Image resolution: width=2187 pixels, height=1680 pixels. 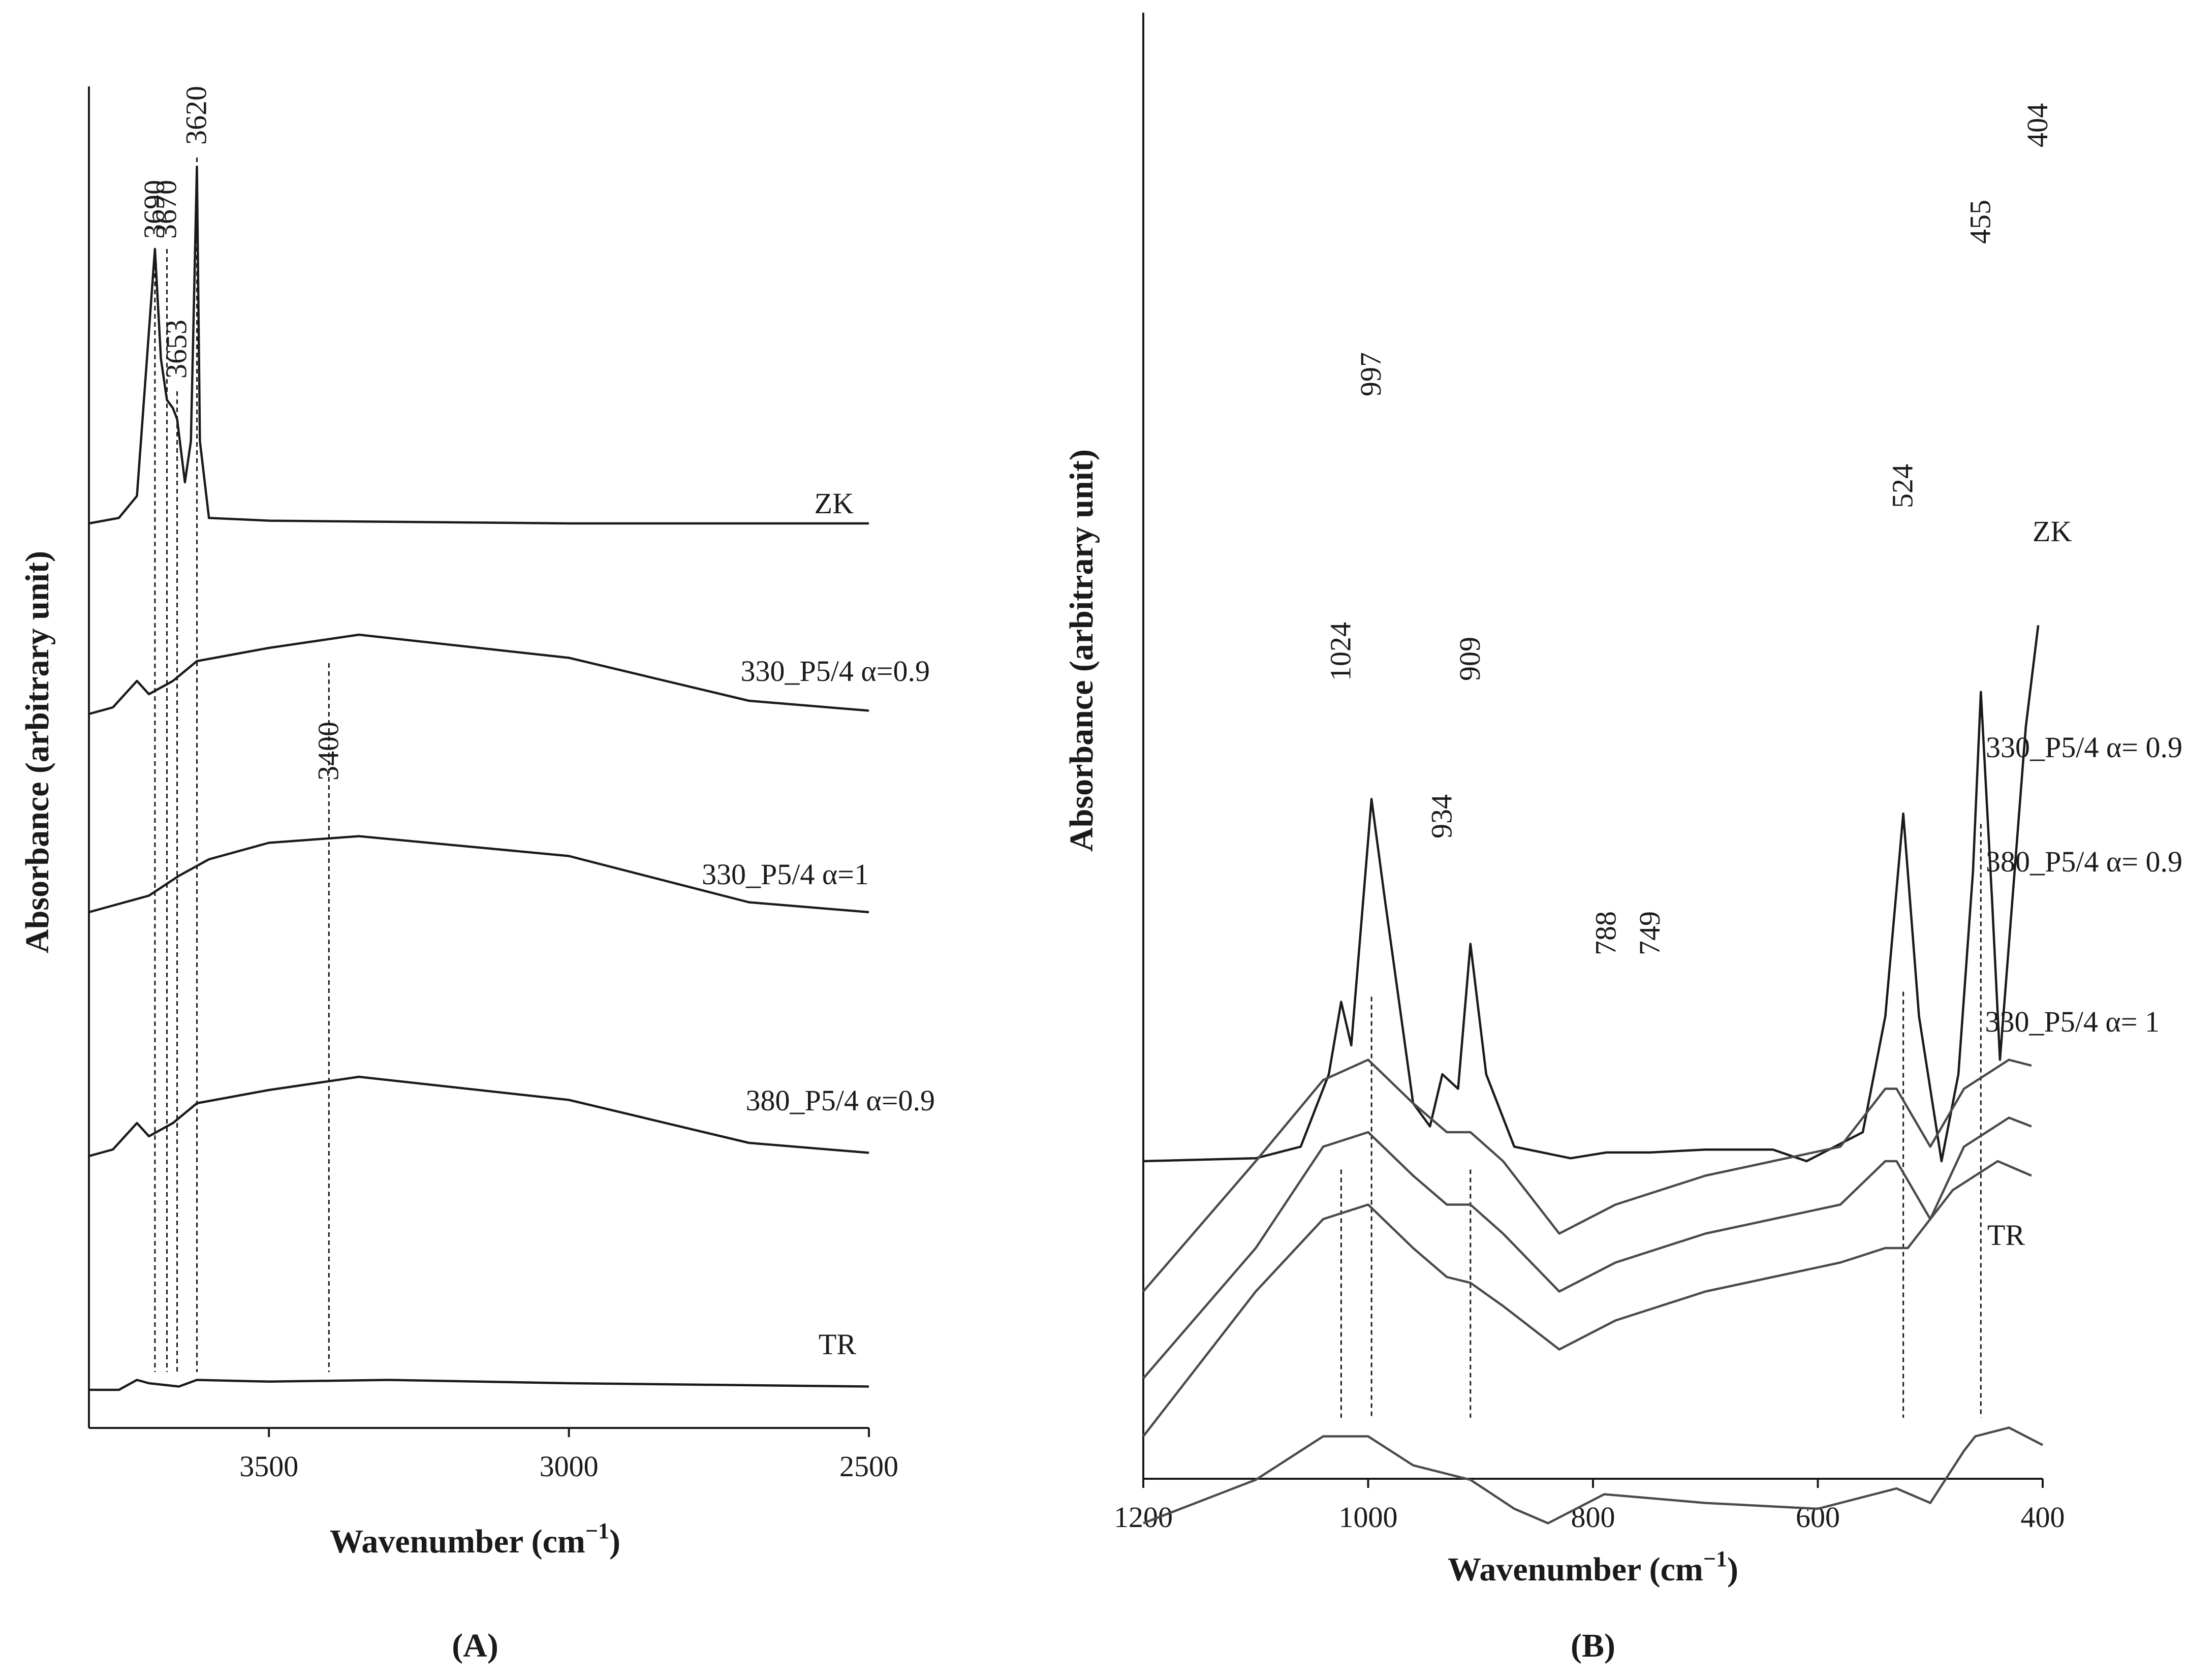 I want to click on panel-b-peak-label: 1024, so click(x=1340, y=651).